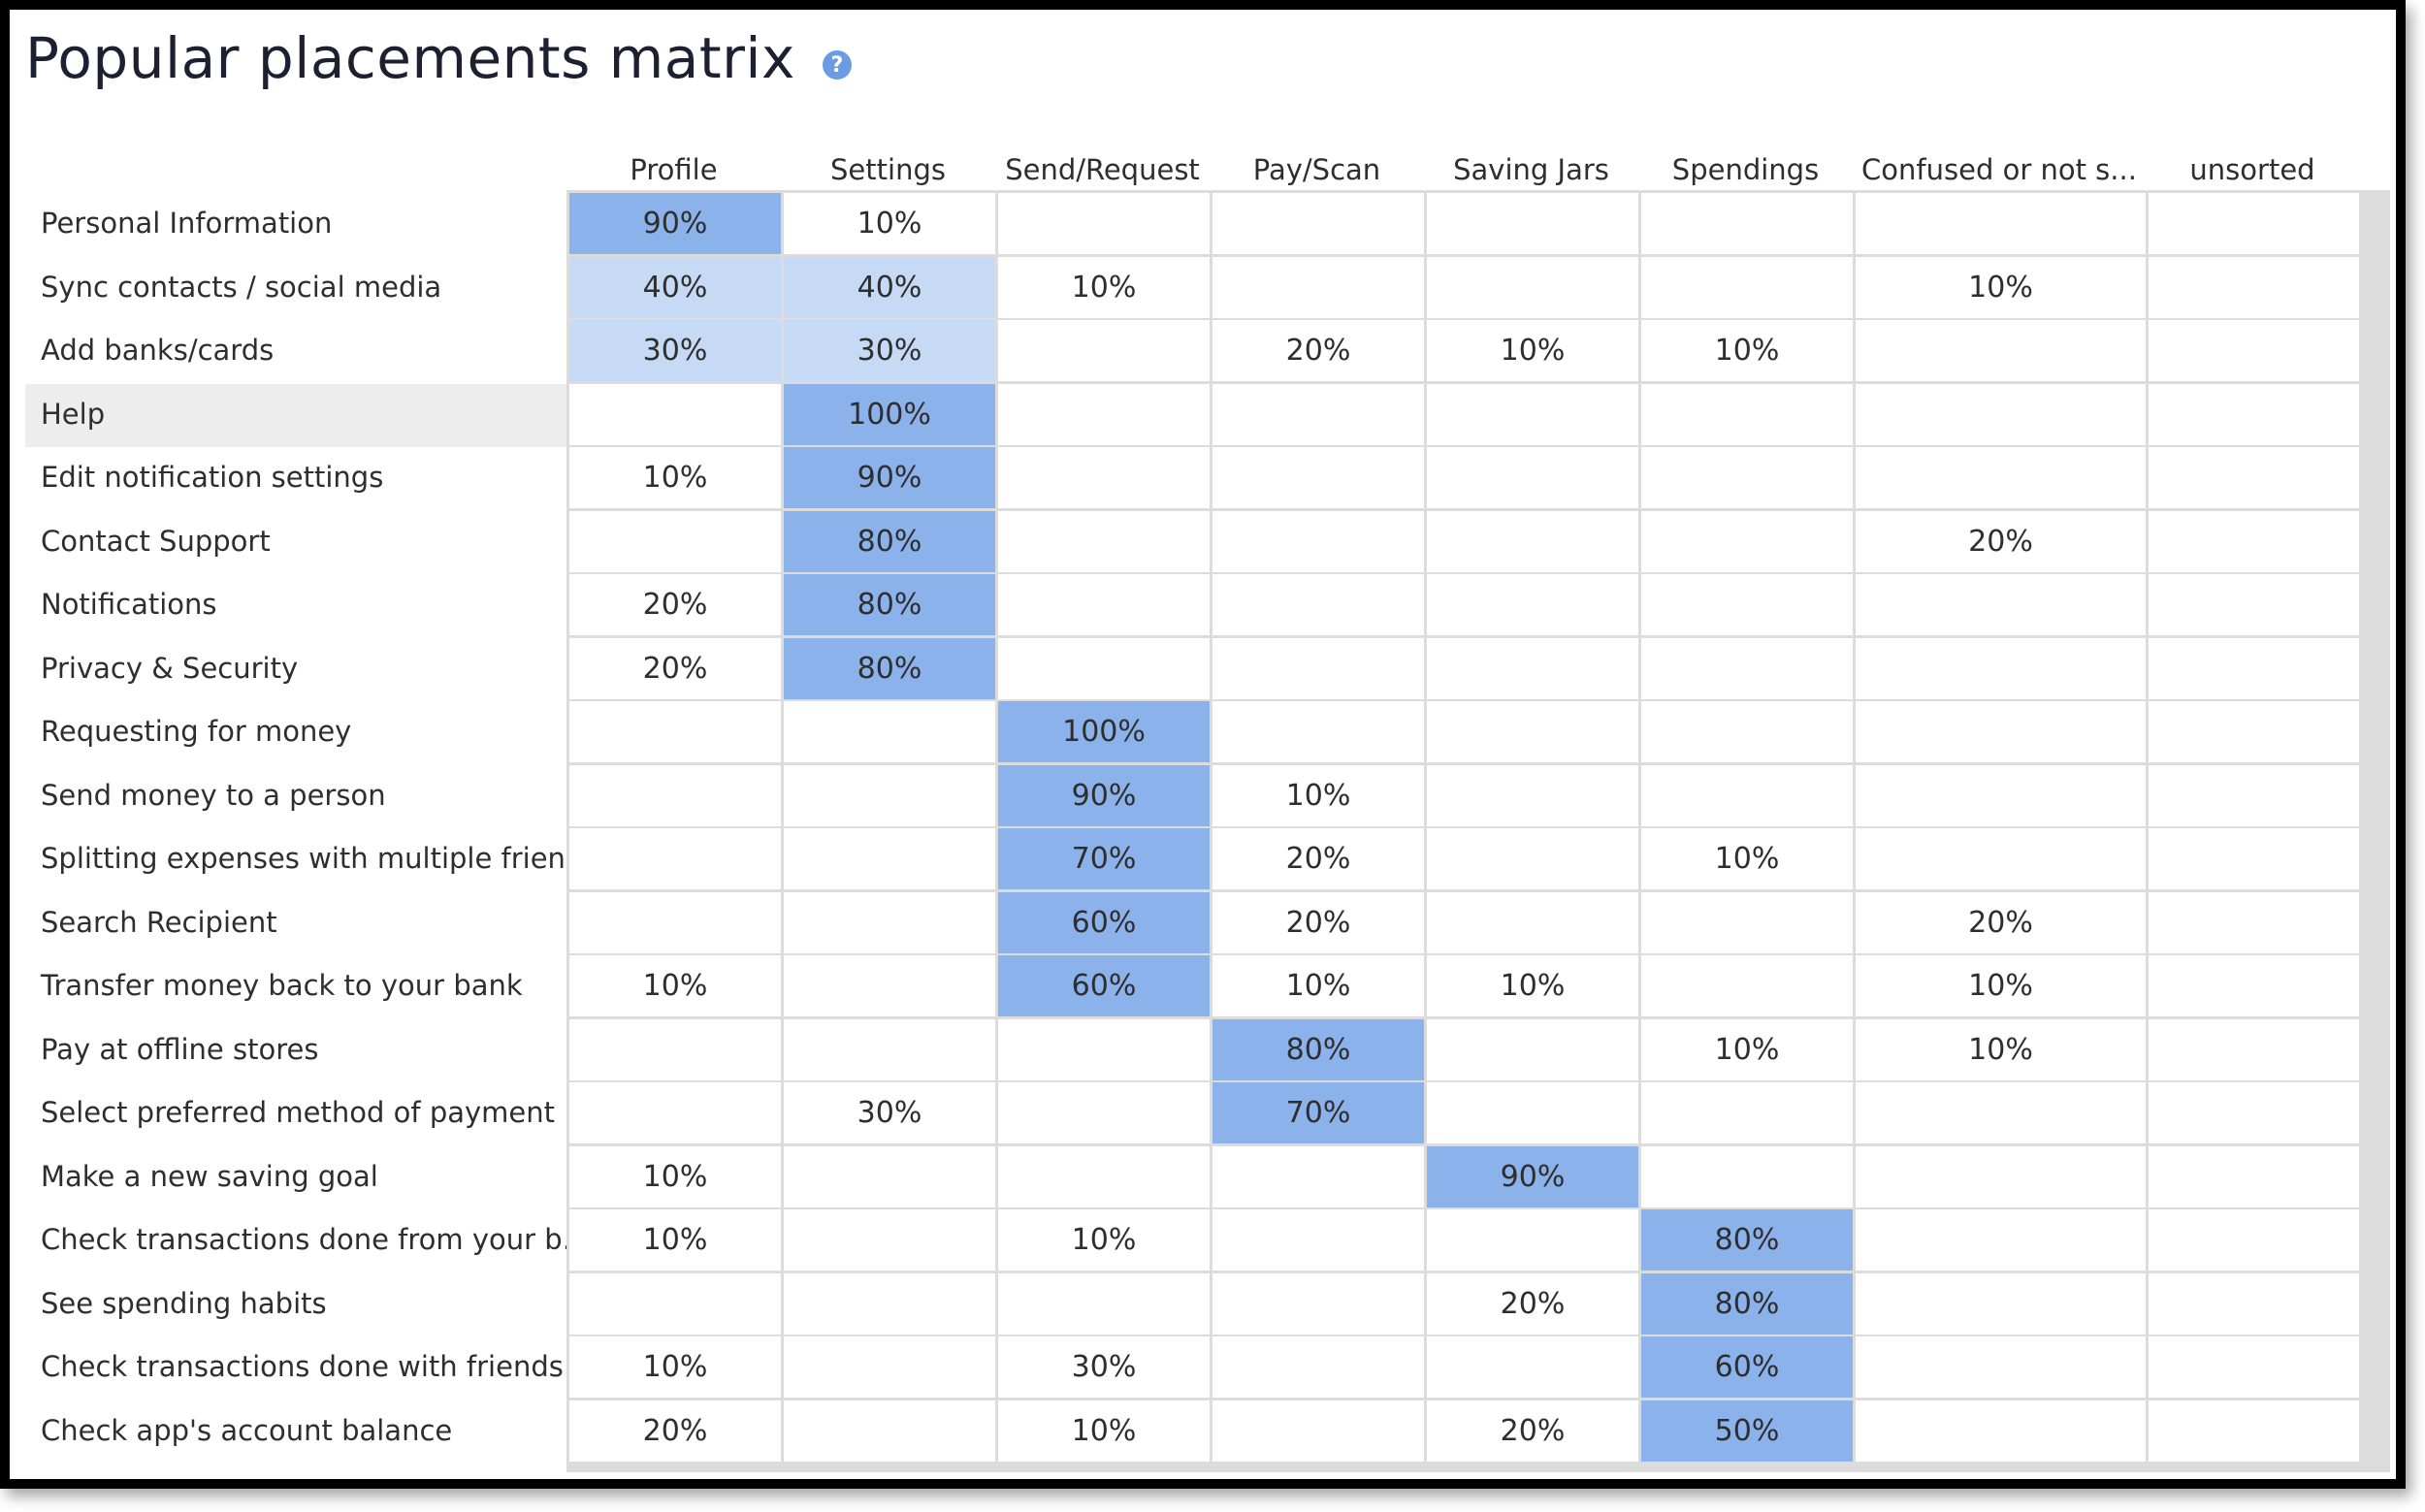 This screenshot has height=1512, width=2425. What do you see at coordinates (837, 65) in the screenshot?
I see `question-circle-icon: ?` at bounding box center [837, 65].